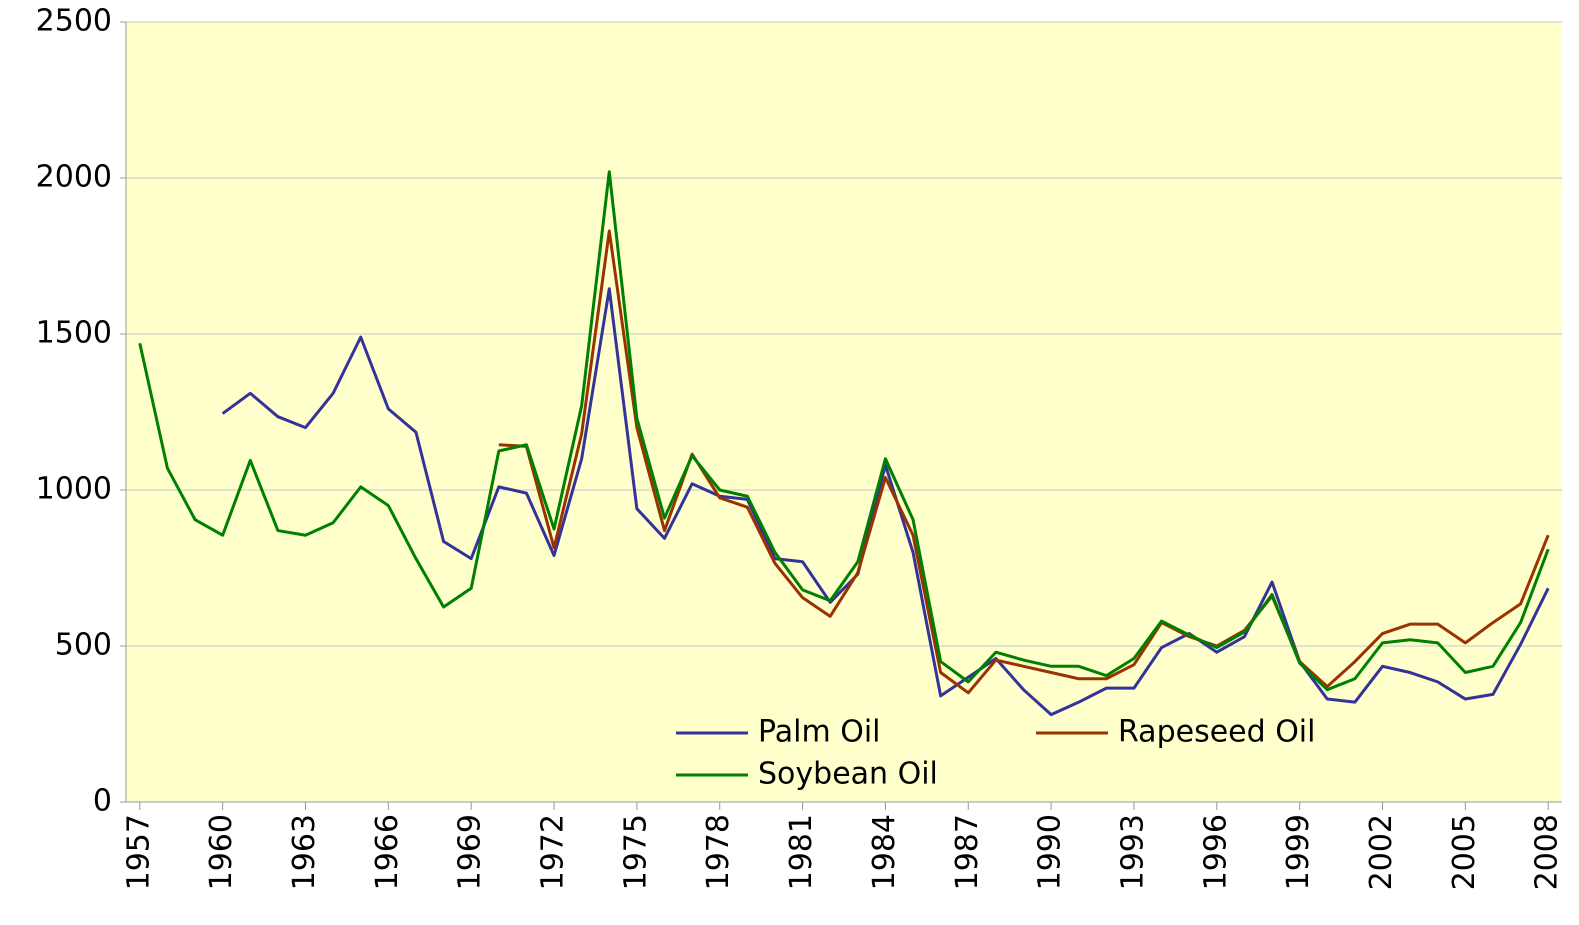 The image size is (1579, 925). What do you see at coordinates (221, 852) in the screenshot?
I see `x-tick-label: 1960` at bounding box center [221, 852].